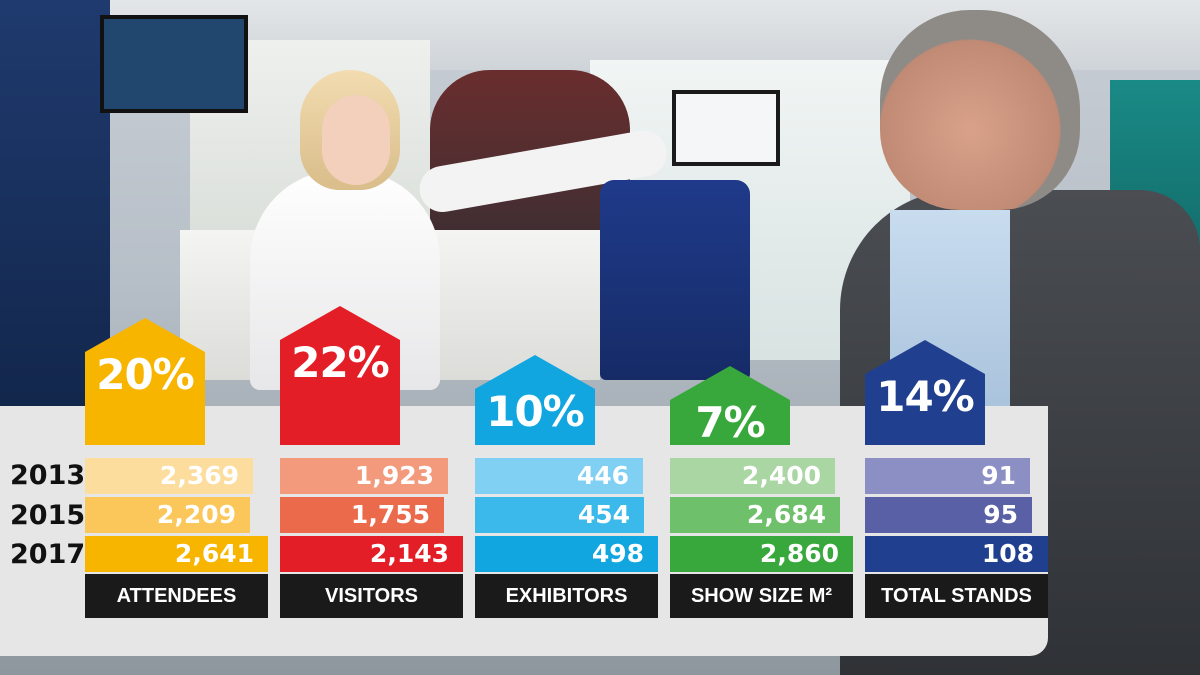 This screenshot has width=1200, height=675. Describe the element at coordinates (675, 280) in the screenshot. I see `photo-bag` at that location.